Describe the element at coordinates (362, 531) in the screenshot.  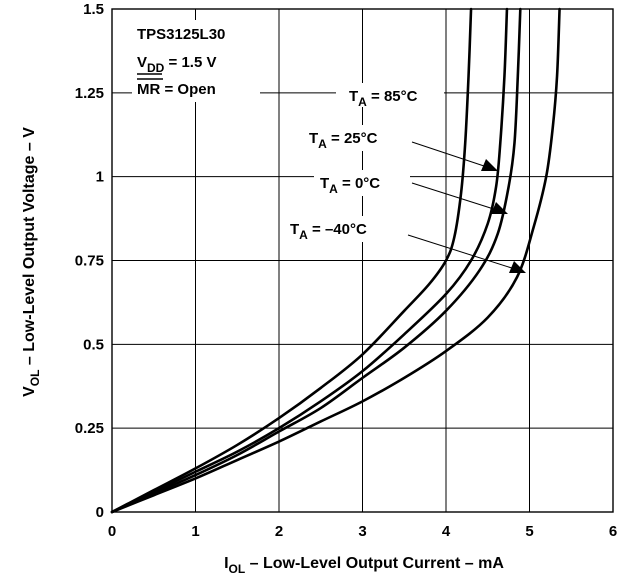
I see `x-tick-label: 3` at that location.